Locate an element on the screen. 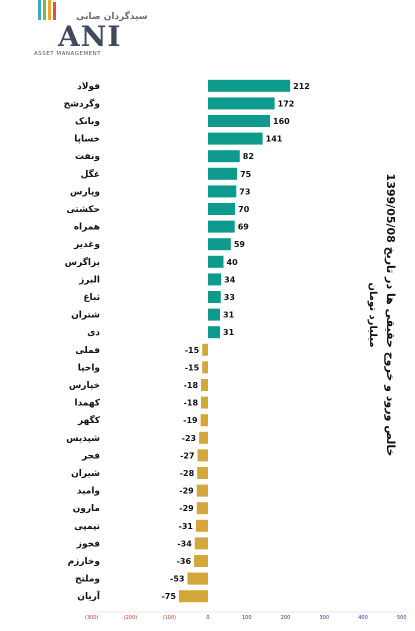 This screenshot has width=415, height=631. x-tick-label: 300 is located at coordinates (324, 618).